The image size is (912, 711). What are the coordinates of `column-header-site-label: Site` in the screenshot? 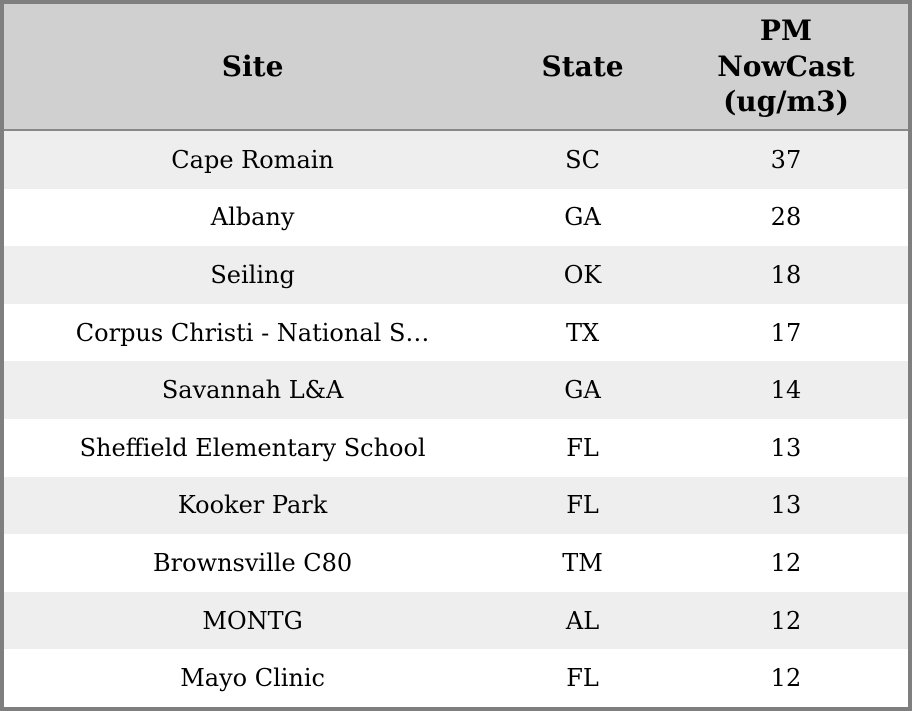 It's located at (252, 66).